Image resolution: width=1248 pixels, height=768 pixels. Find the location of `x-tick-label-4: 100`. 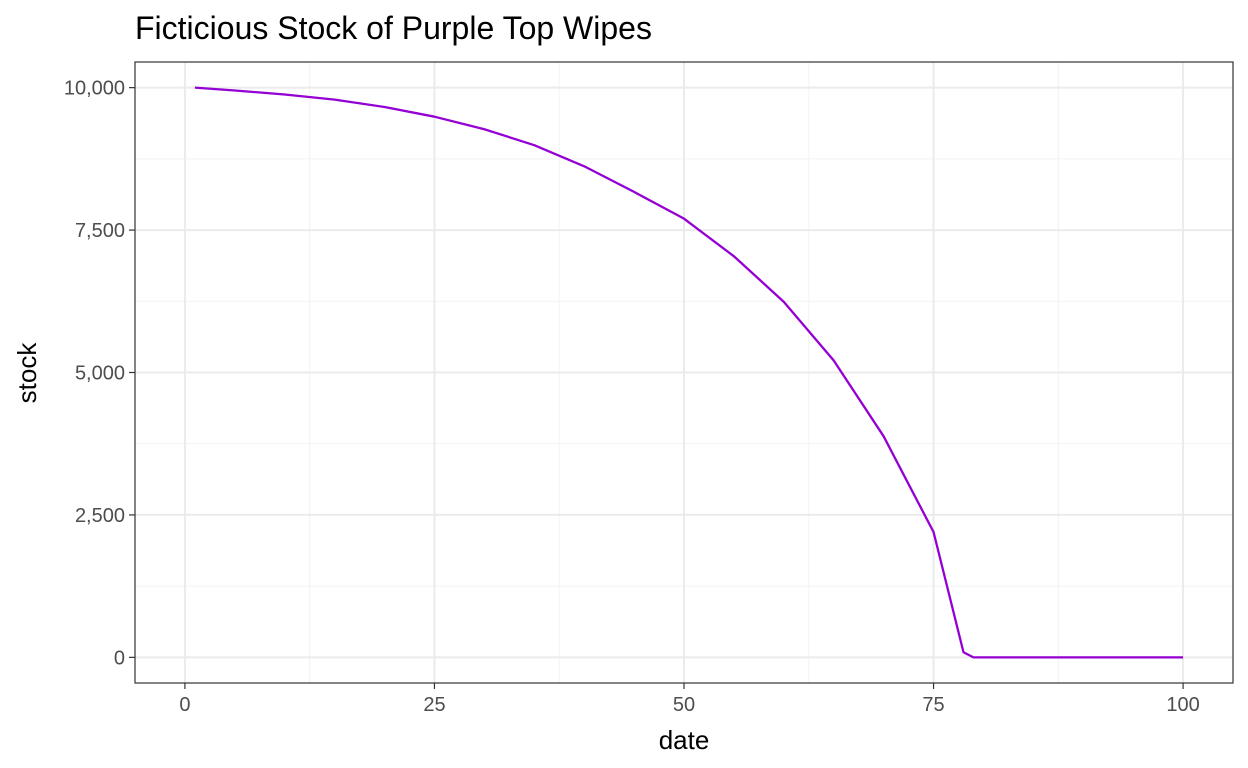

x-tick-label-4: 100 is located at coordinates (1182, 705).